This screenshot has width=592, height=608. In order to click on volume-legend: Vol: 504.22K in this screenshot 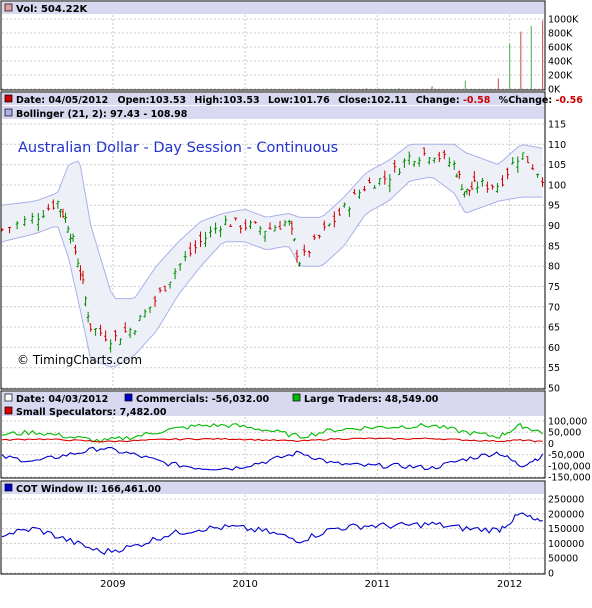, I will do `click(52, 9)`.